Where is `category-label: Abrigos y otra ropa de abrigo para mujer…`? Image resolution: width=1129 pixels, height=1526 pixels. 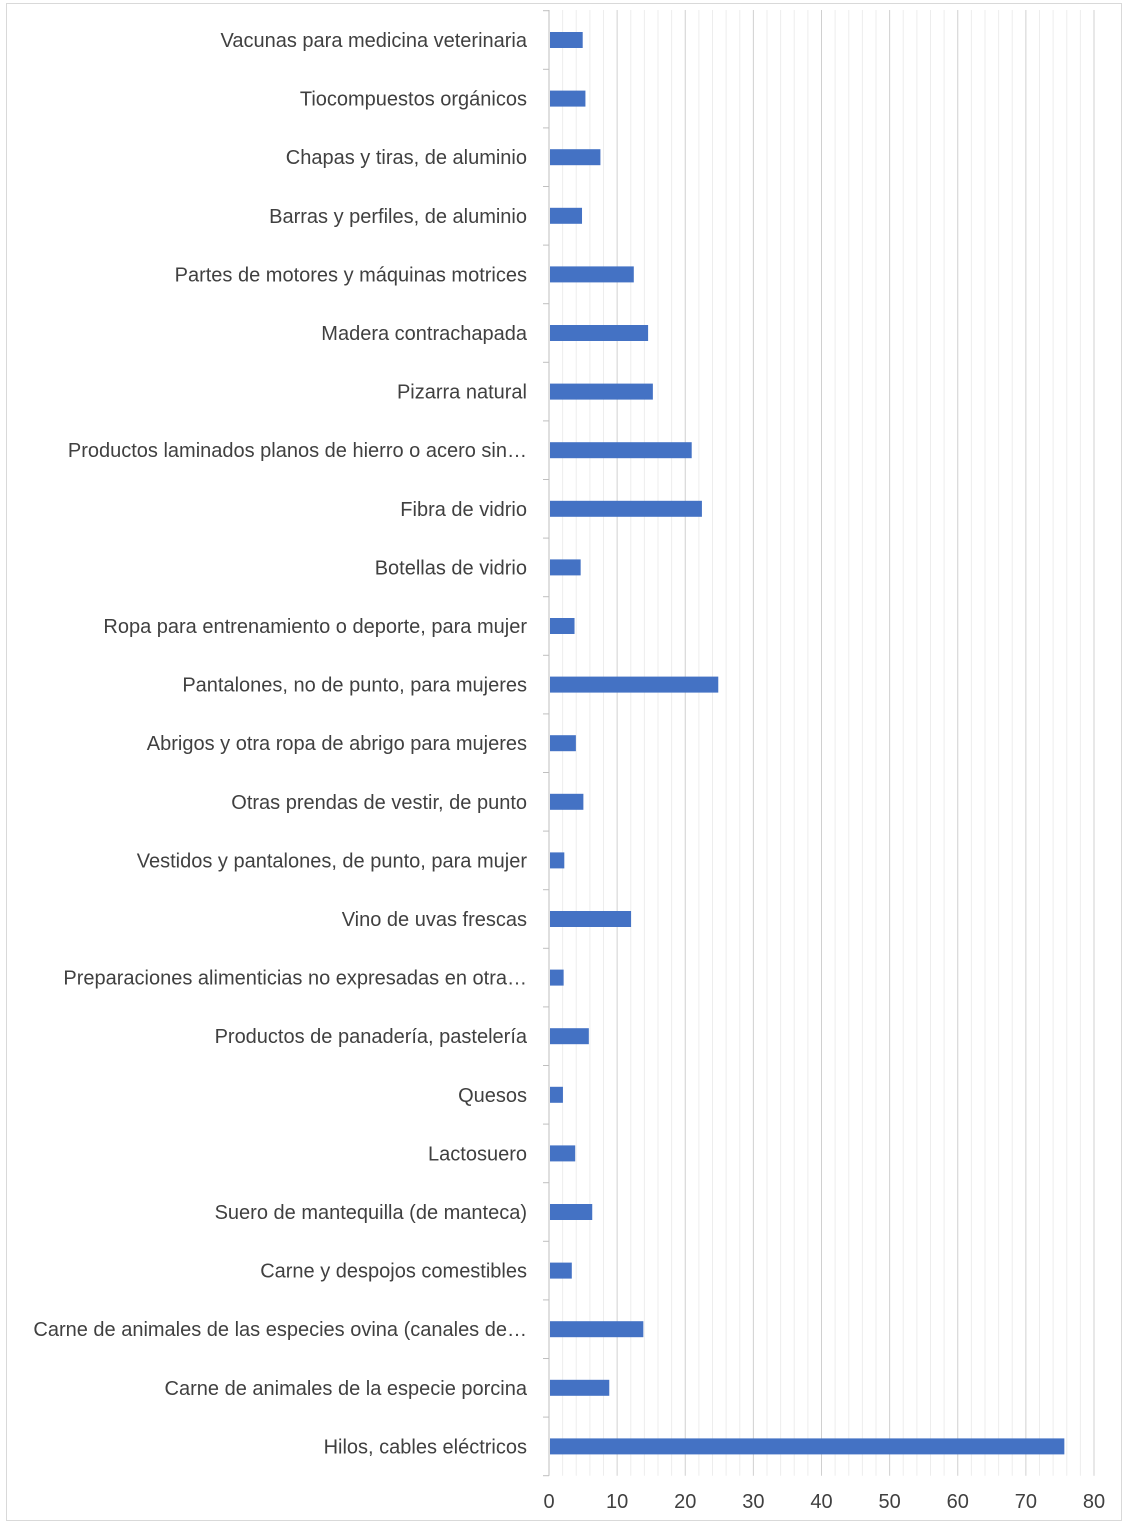 category-label: Abrigos y otra ropa de abrigo para mujer… is located at coordinates (337, 744).